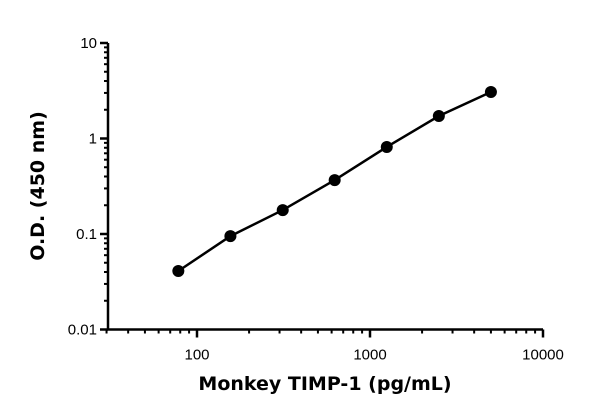 The height and width of the screenshot is (416, 600). Describe the element at coordinates (369, 355) in the screenshot. I see `x-tick-label: 1000` at that location.